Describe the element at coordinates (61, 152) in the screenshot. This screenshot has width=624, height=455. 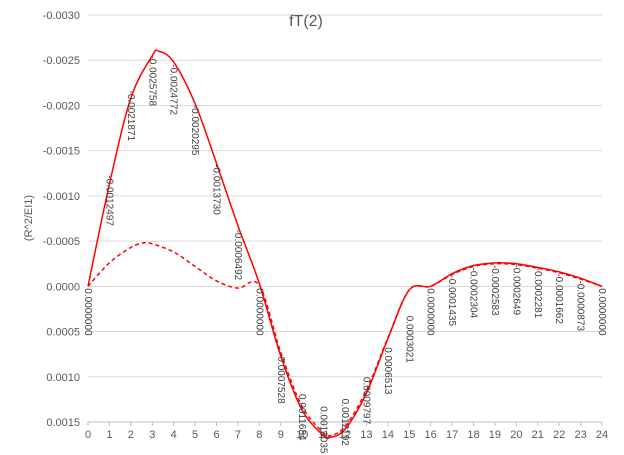
I see `y-tick-label: -0.0015` at that location.